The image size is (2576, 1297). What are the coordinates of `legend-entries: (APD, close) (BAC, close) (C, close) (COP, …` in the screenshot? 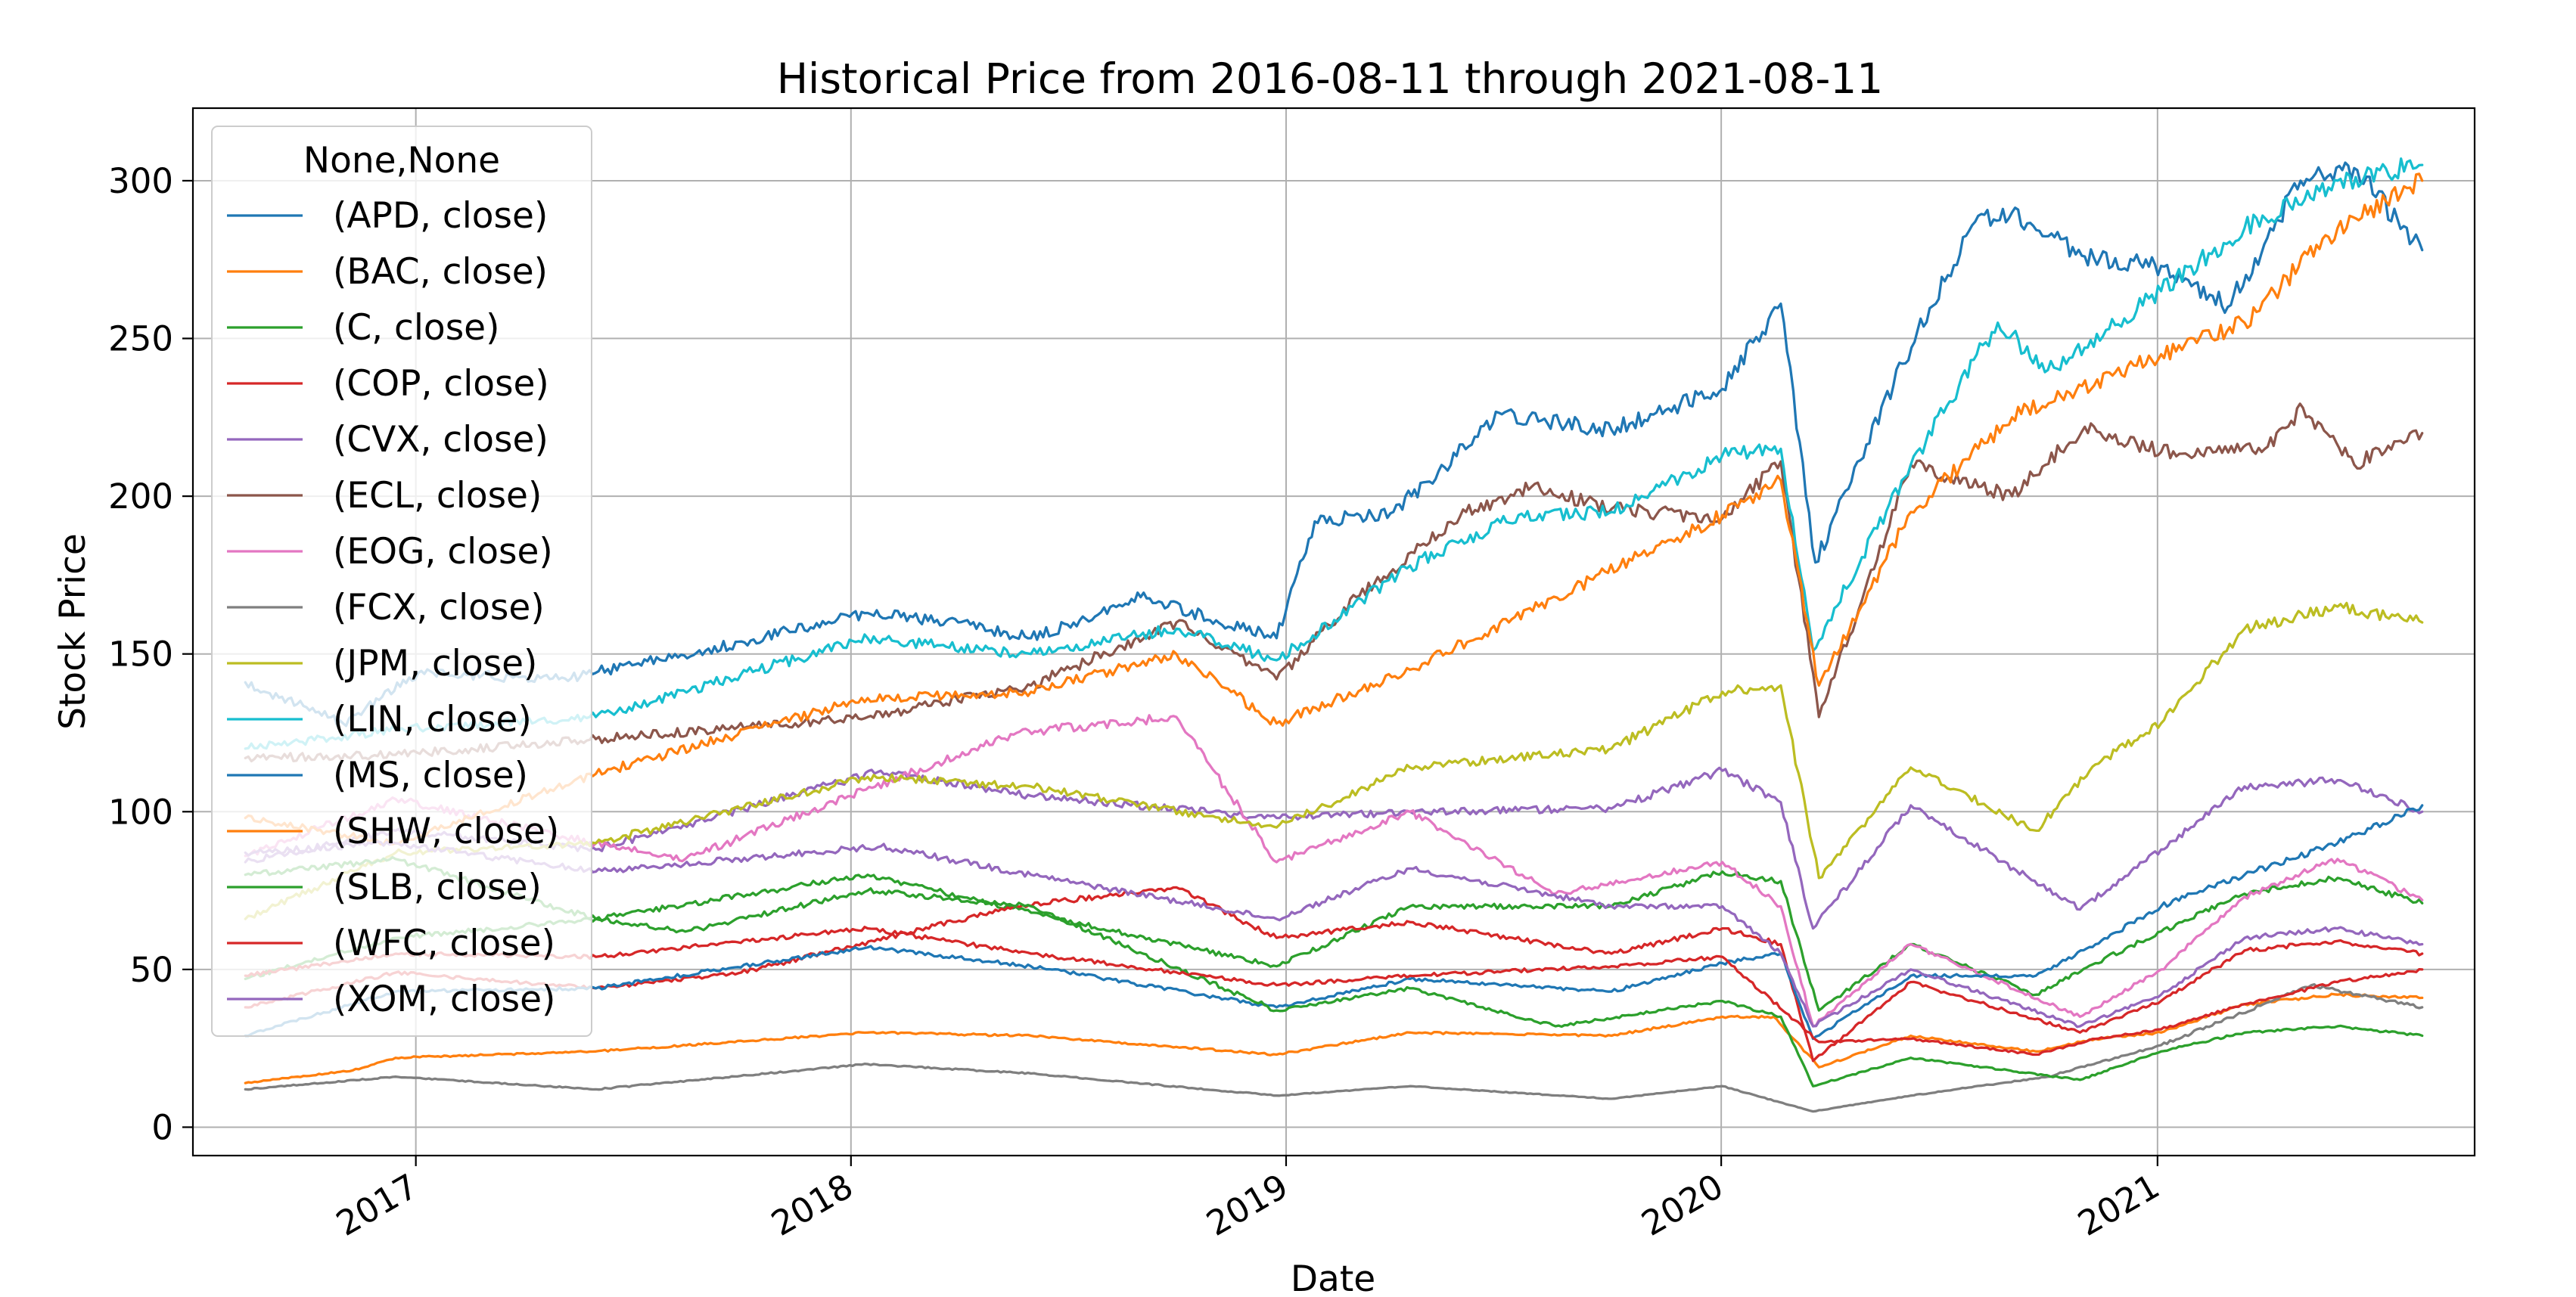 It's located at (393, 608).